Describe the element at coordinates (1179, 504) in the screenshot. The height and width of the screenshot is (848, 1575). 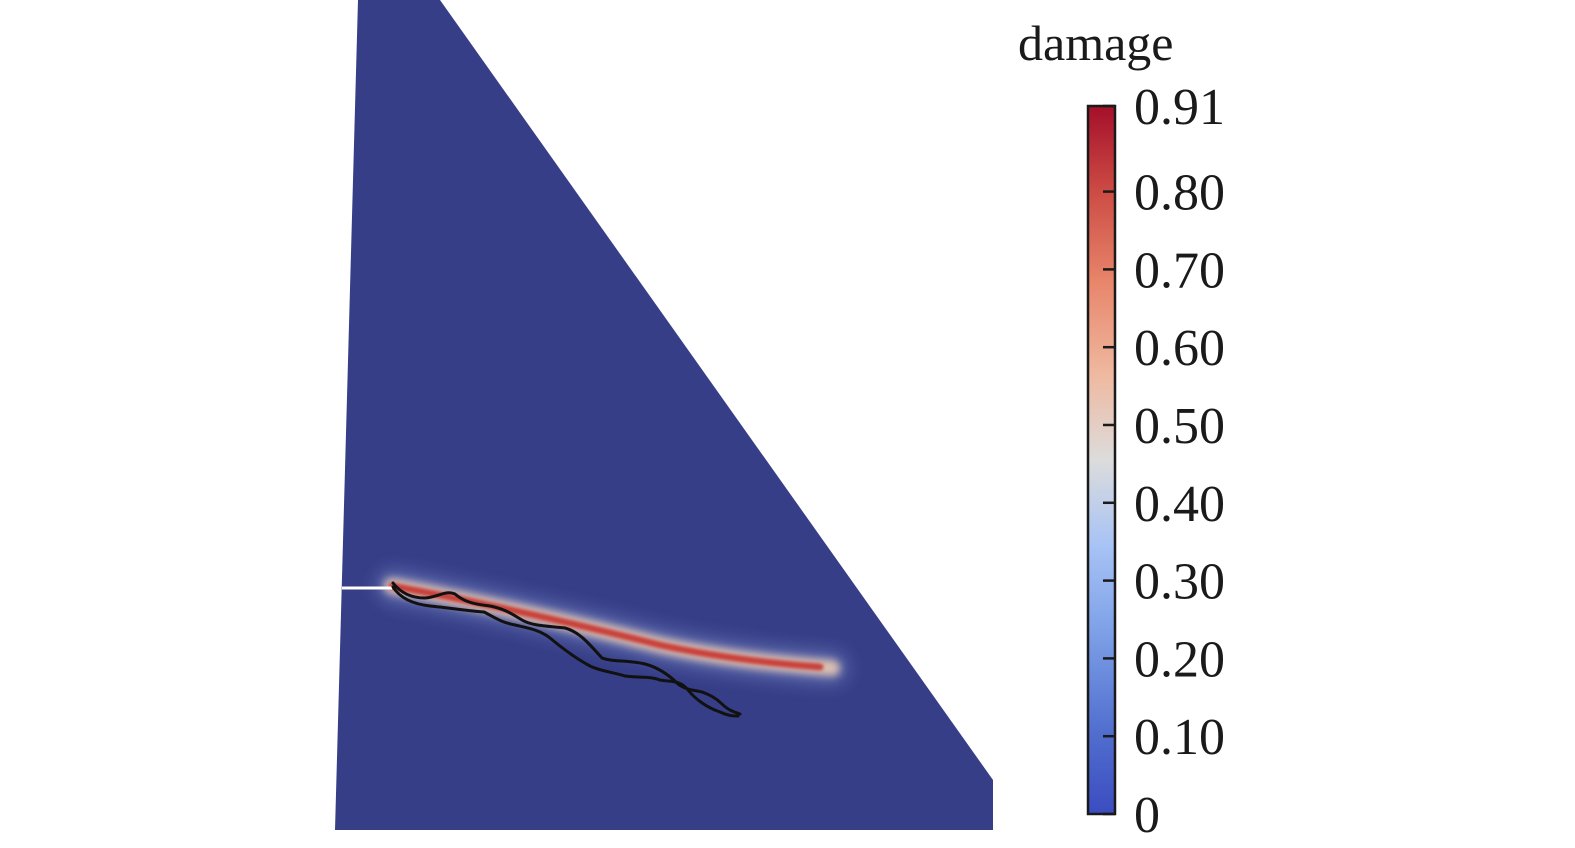
I see `colorbar-tick-label: 0.40` at that location.